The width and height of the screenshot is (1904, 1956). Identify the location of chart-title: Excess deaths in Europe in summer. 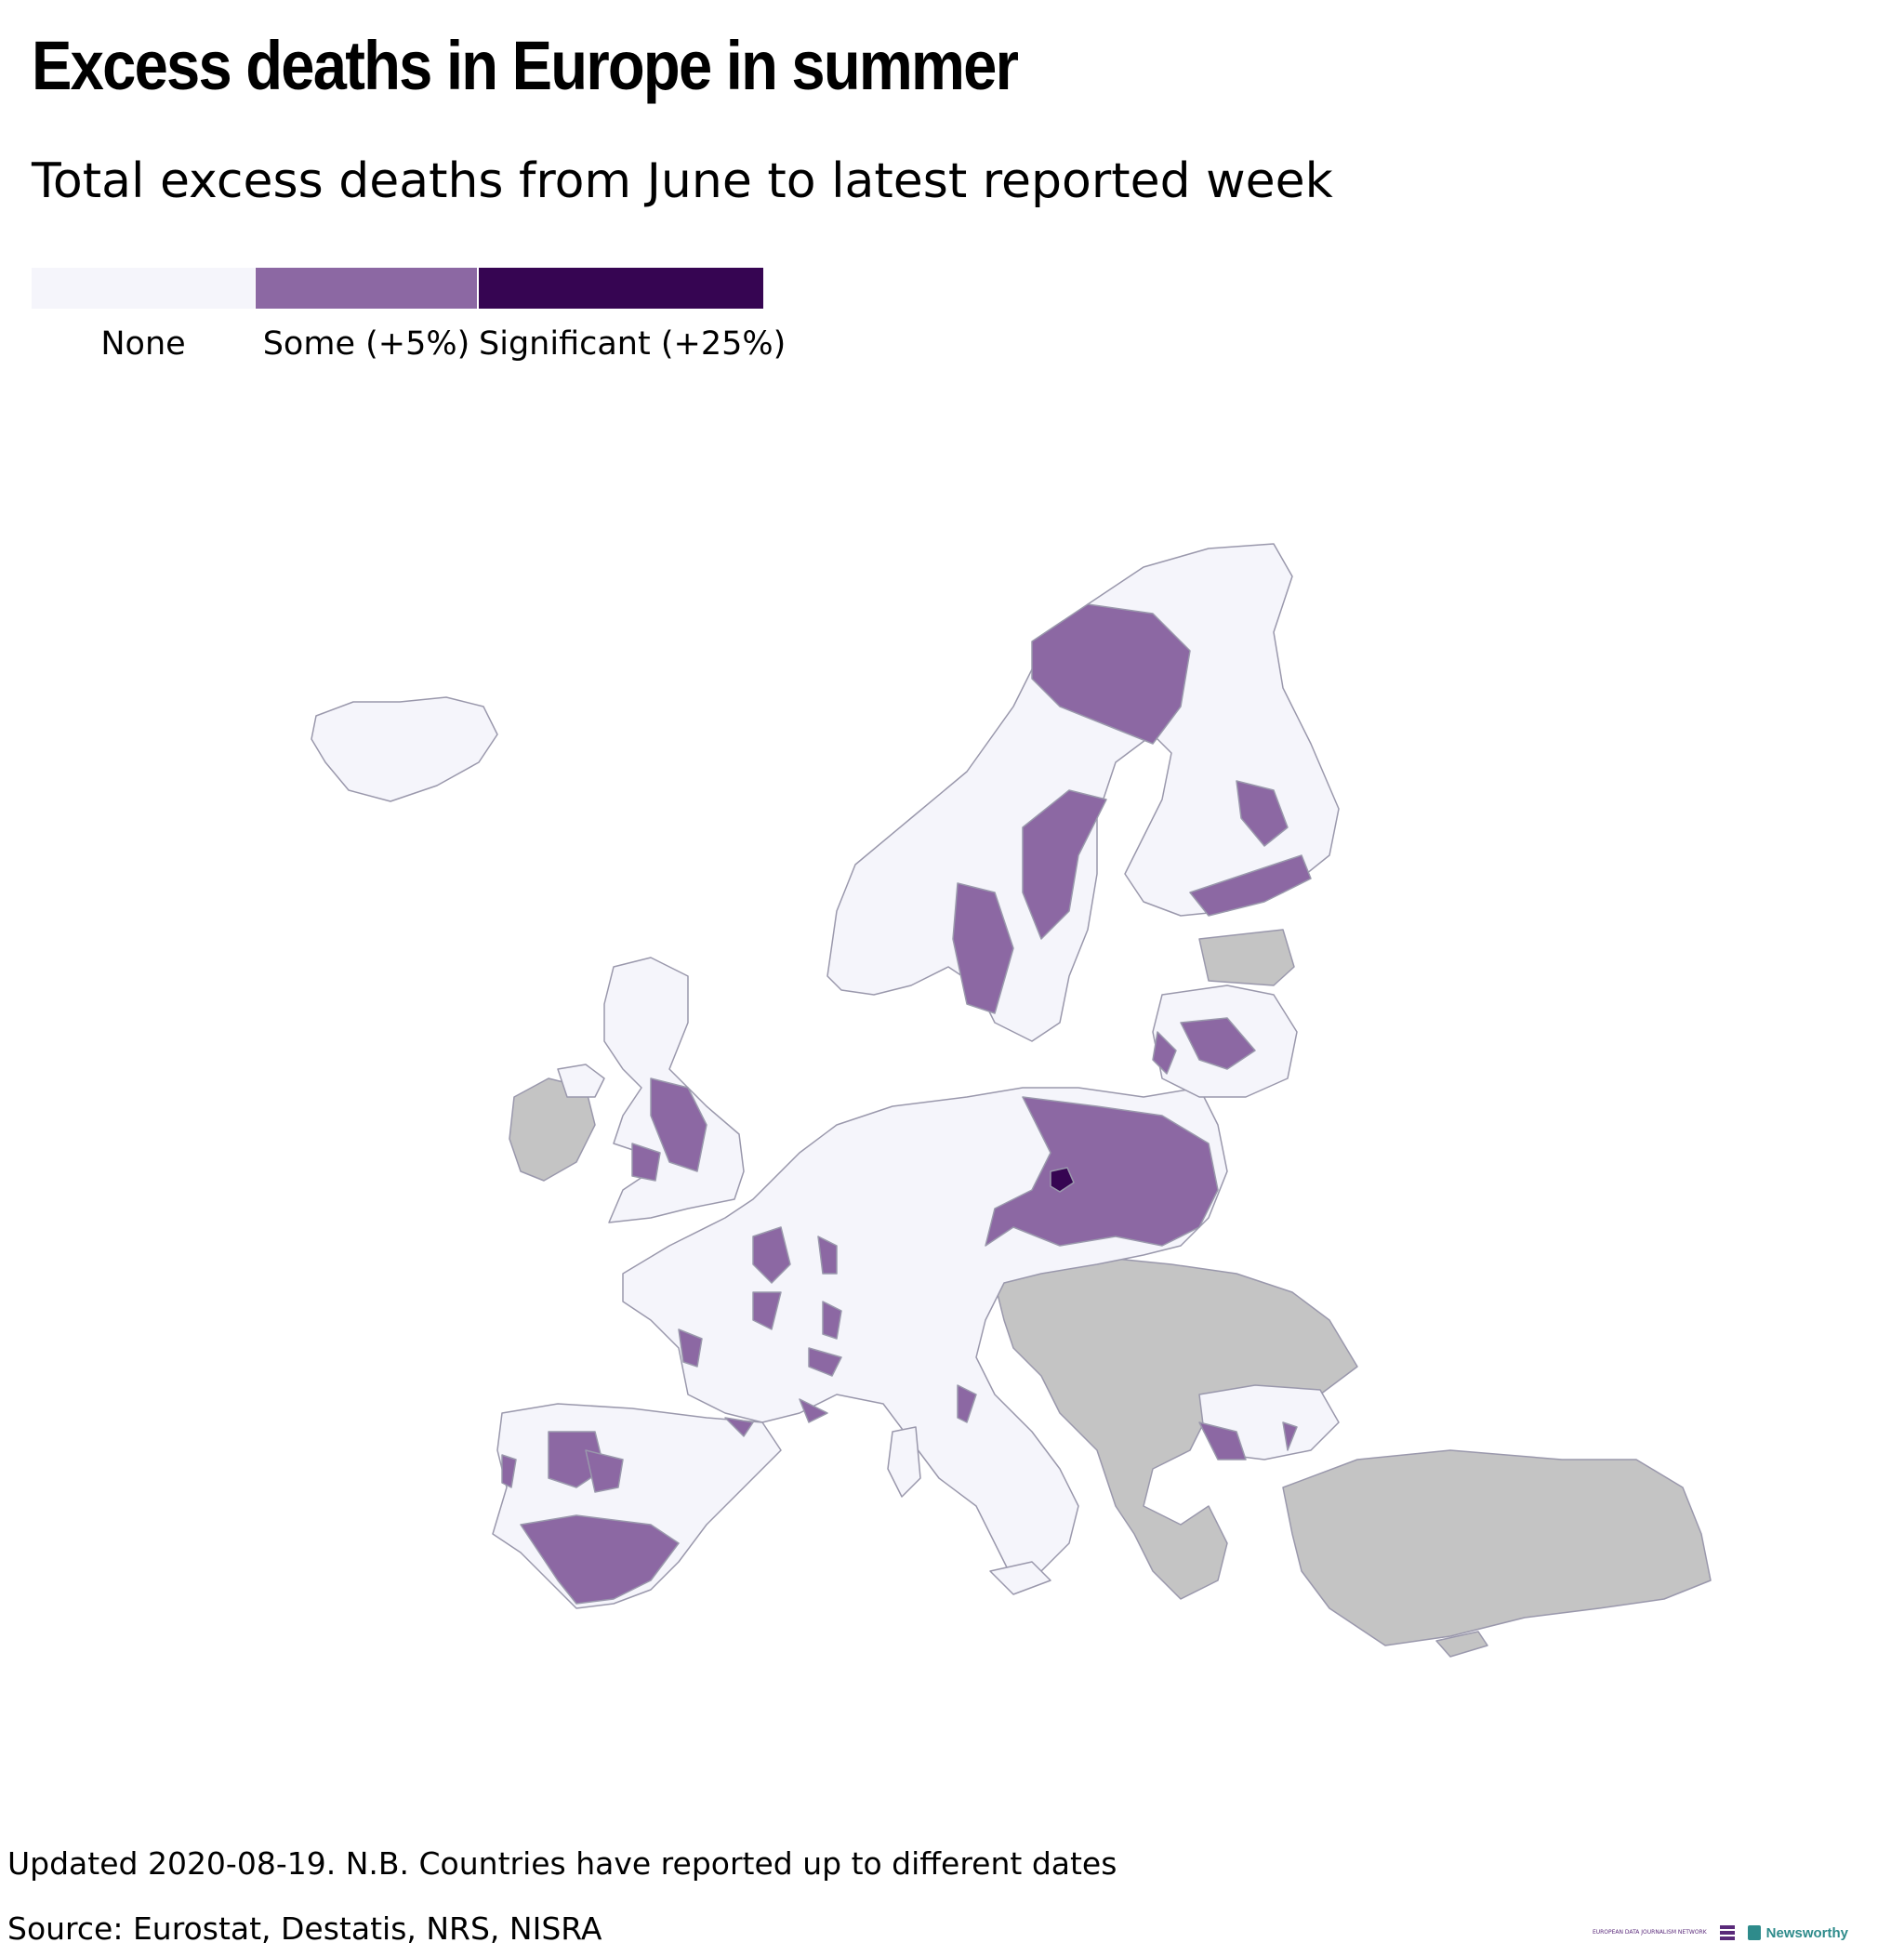
(525, 65).